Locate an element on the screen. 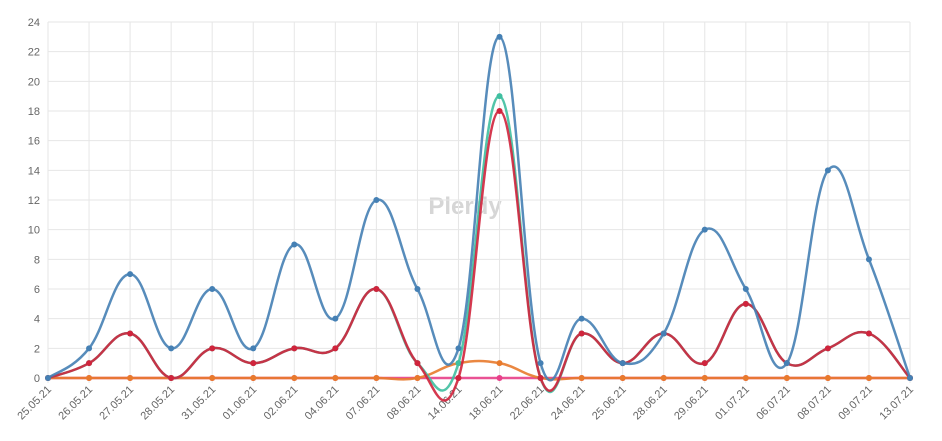 This screenshot has width=942, height=441. x-tick-label: 09.07.21 is located at coordinates (855, 403).